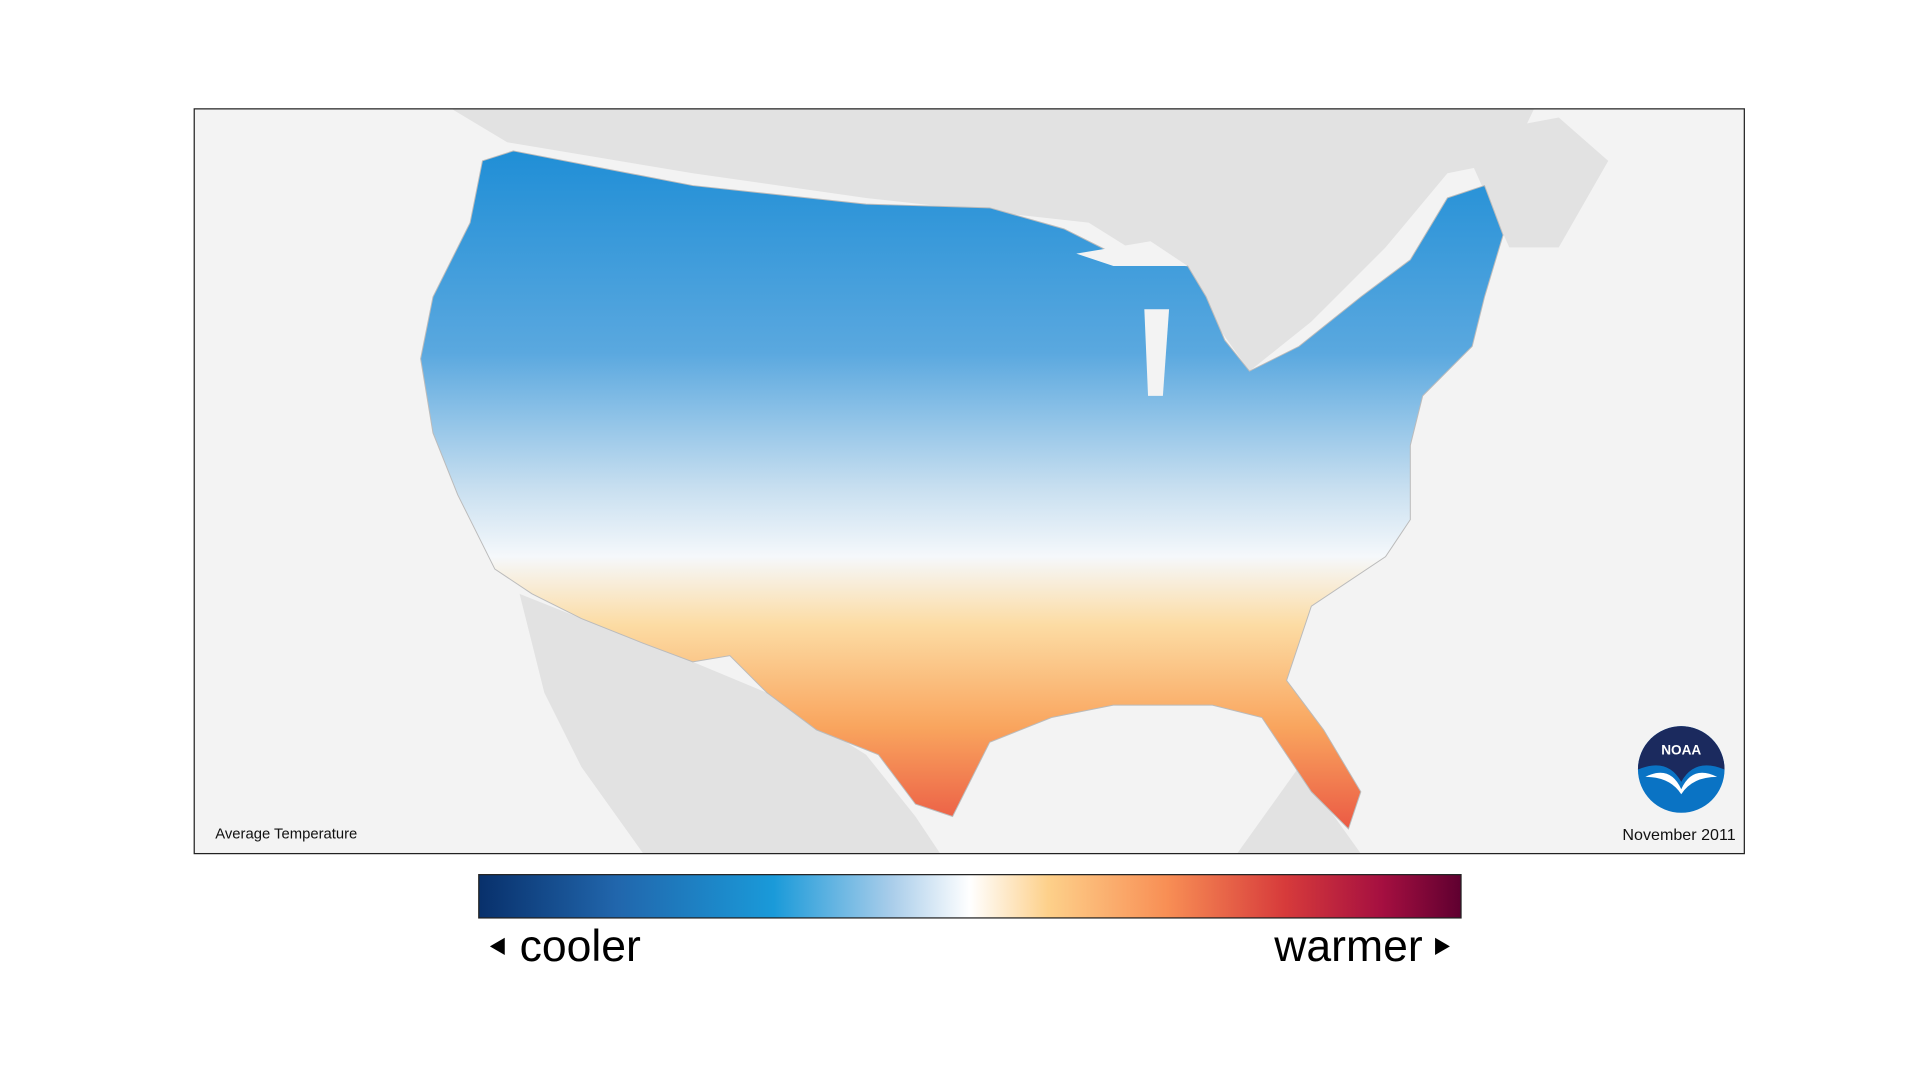  What do you see at coordinates (580, 946) in the screenshot?
I see `legend-low: cooler` at bounding box center [580, 946].